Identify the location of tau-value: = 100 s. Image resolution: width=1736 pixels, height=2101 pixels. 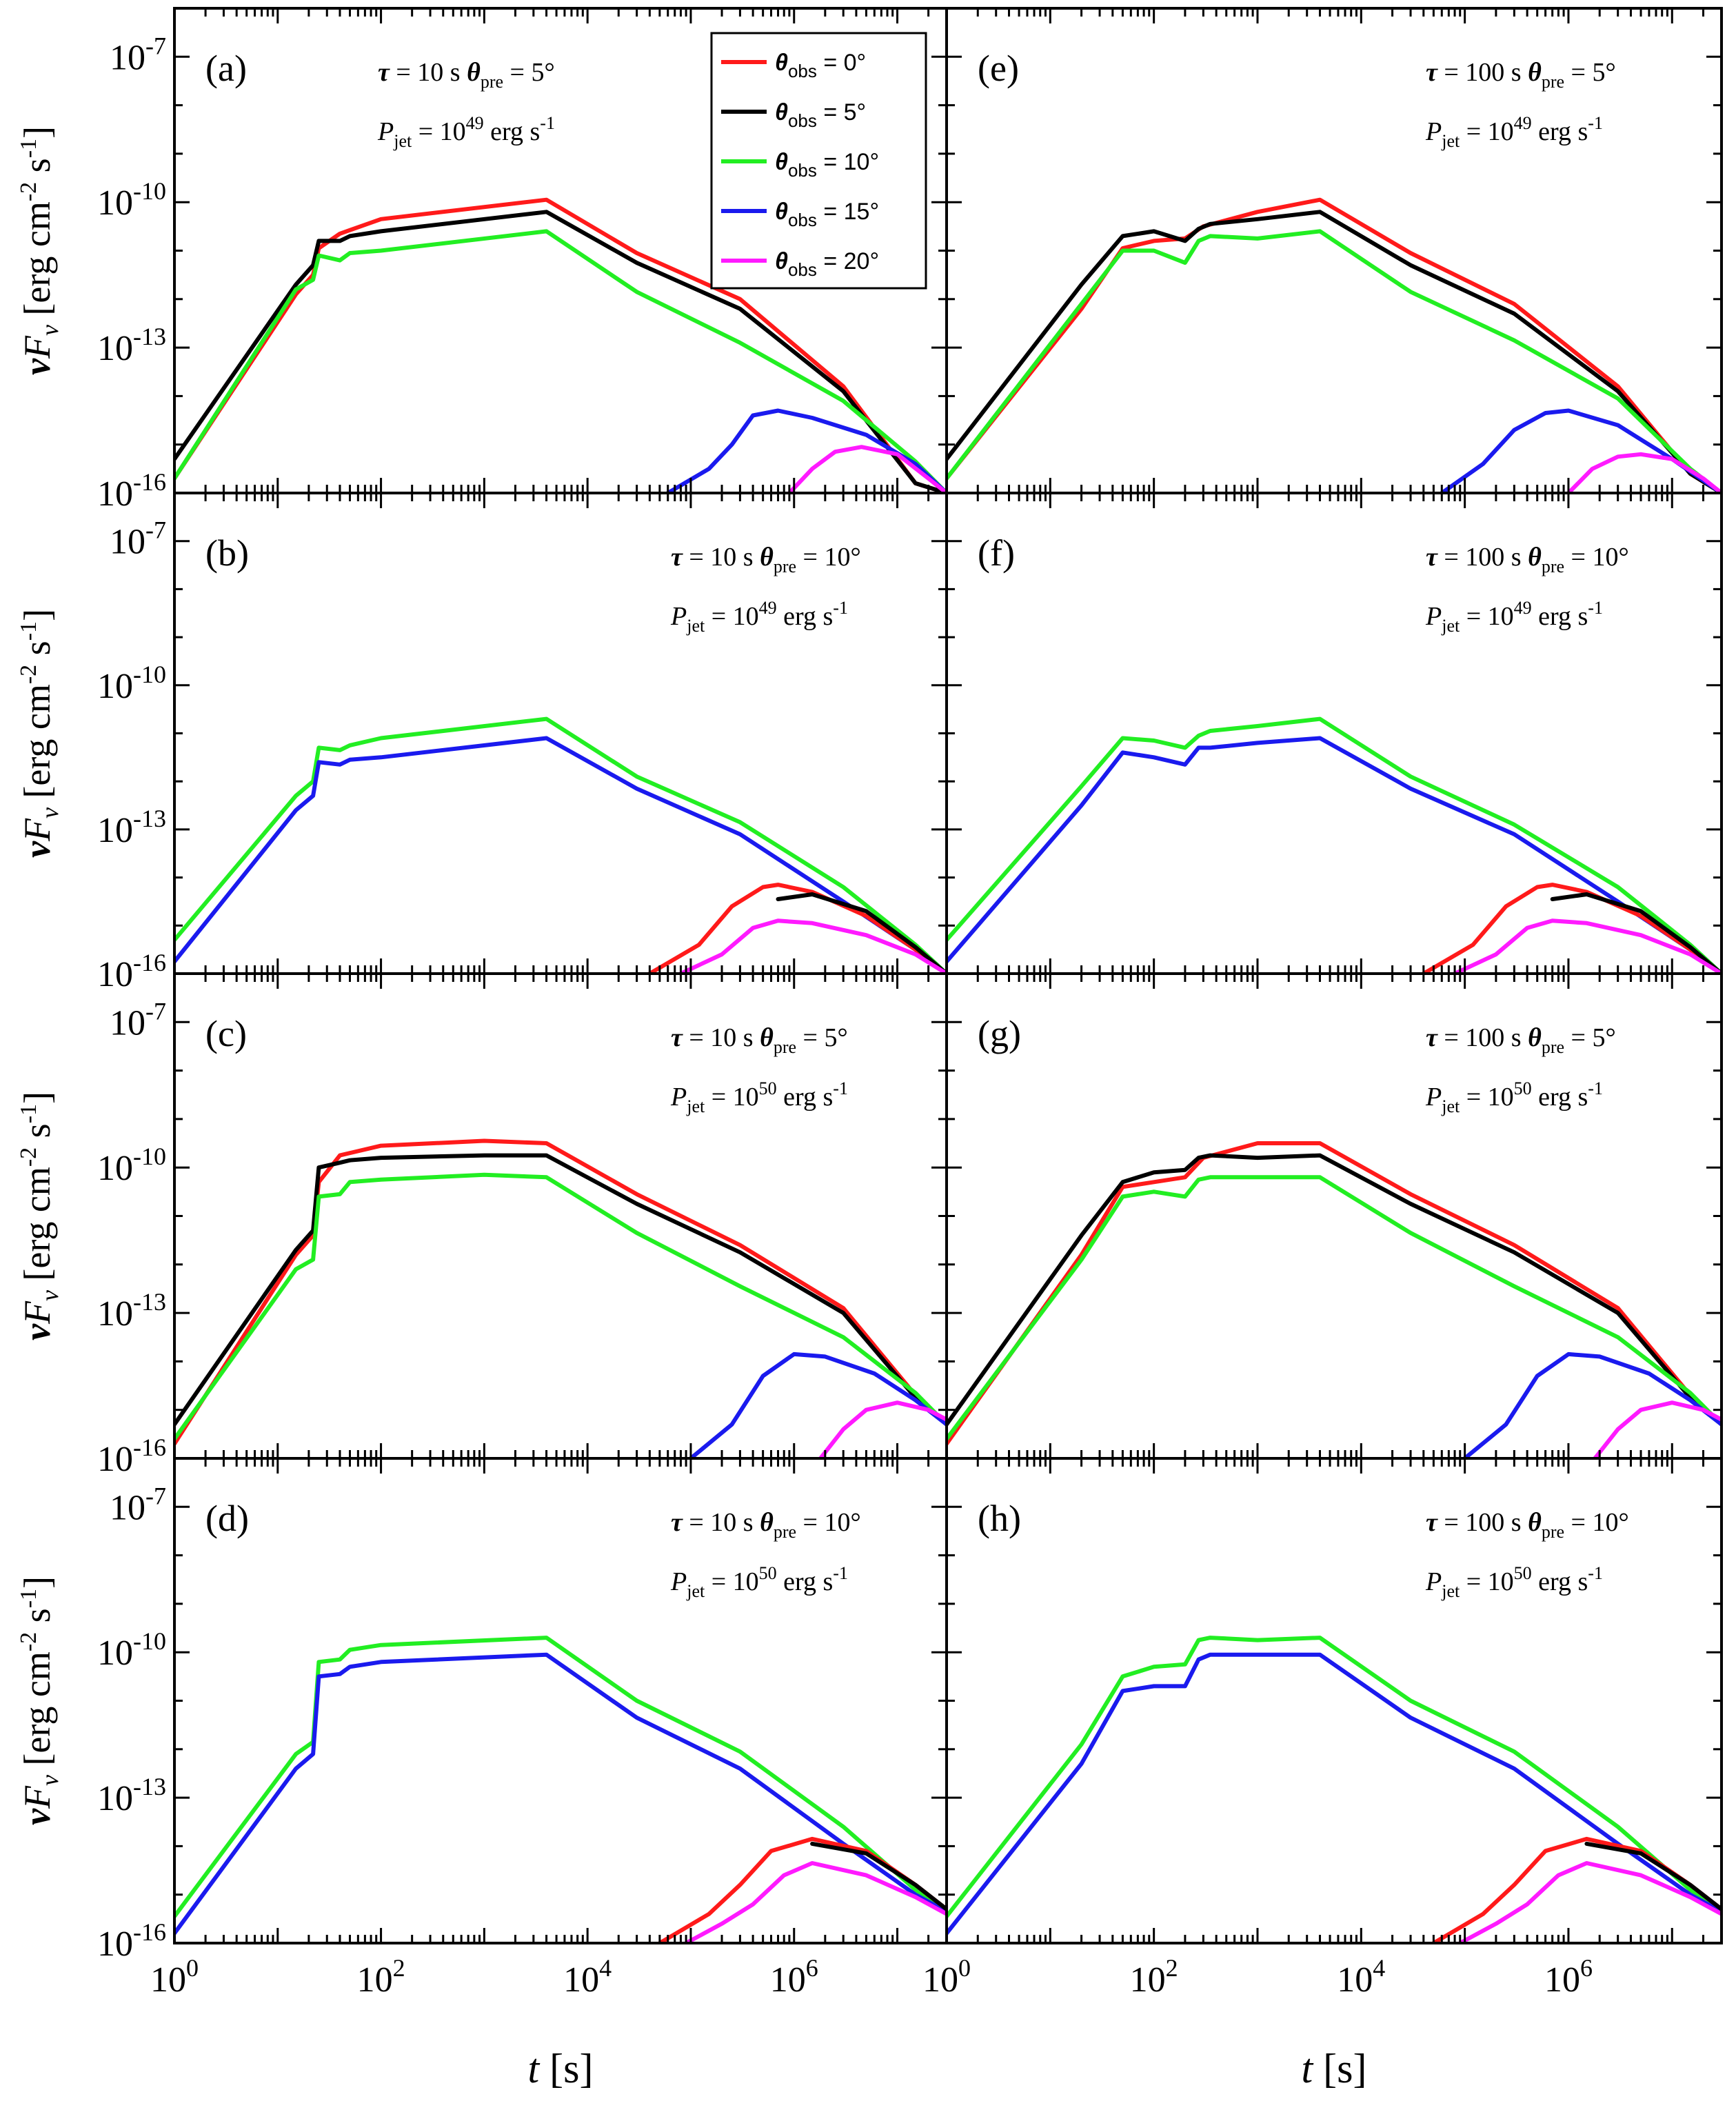
(1482, 72).